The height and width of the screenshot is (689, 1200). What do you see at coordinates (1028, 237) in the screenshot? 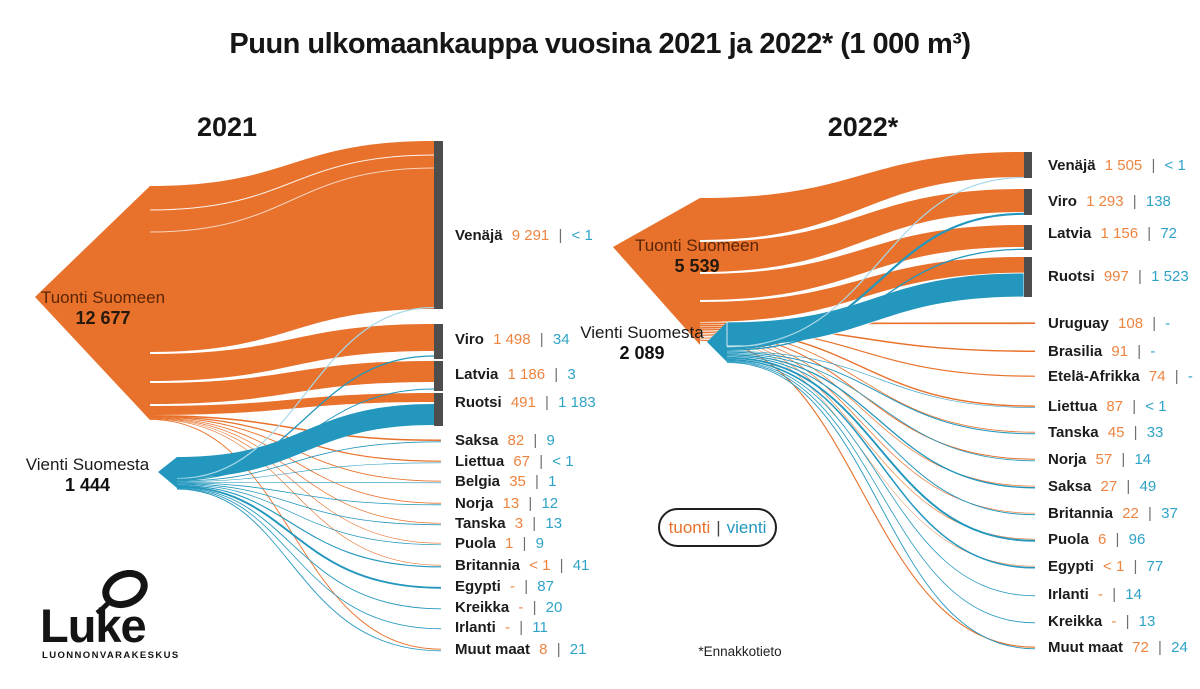
I see `bar-2022-latvia` at bounding box center [1028, 237].